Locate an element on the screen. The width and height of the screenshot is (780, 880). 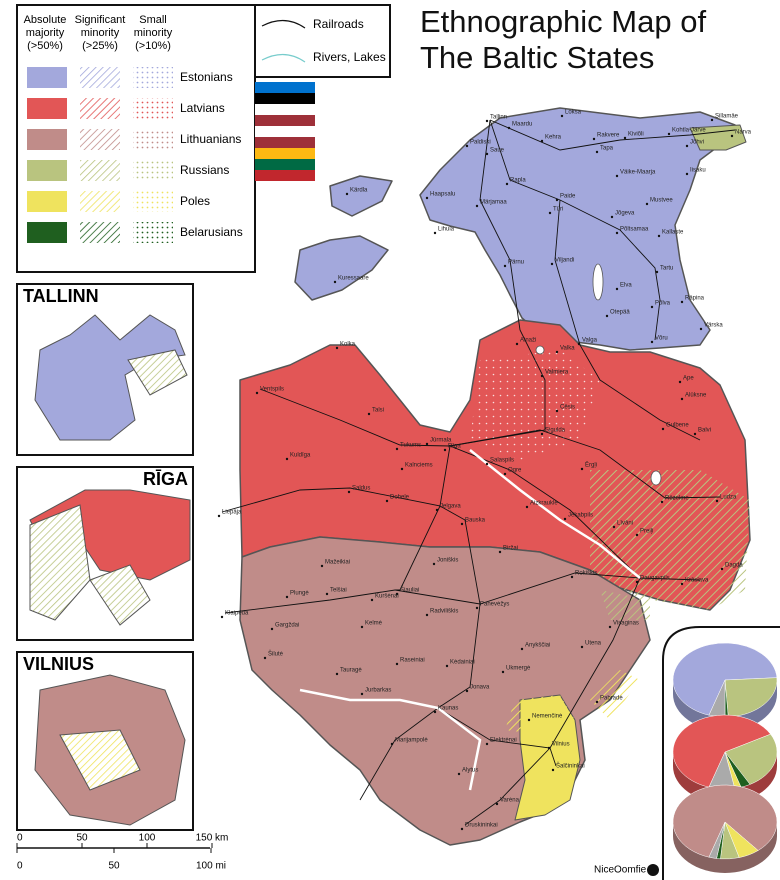
place-label: Kehra is located at coordinates (553, 138).